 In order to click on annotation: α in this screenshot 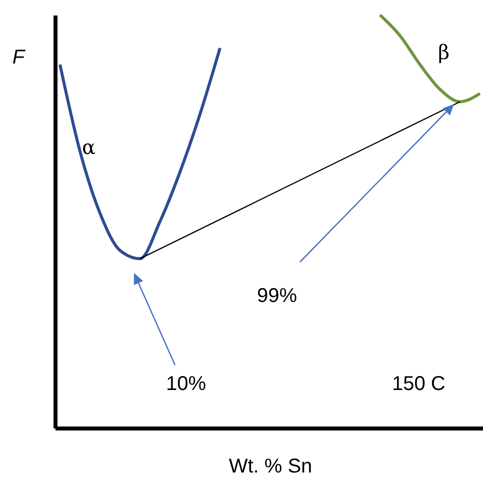, I will do `click(89, 147)`.